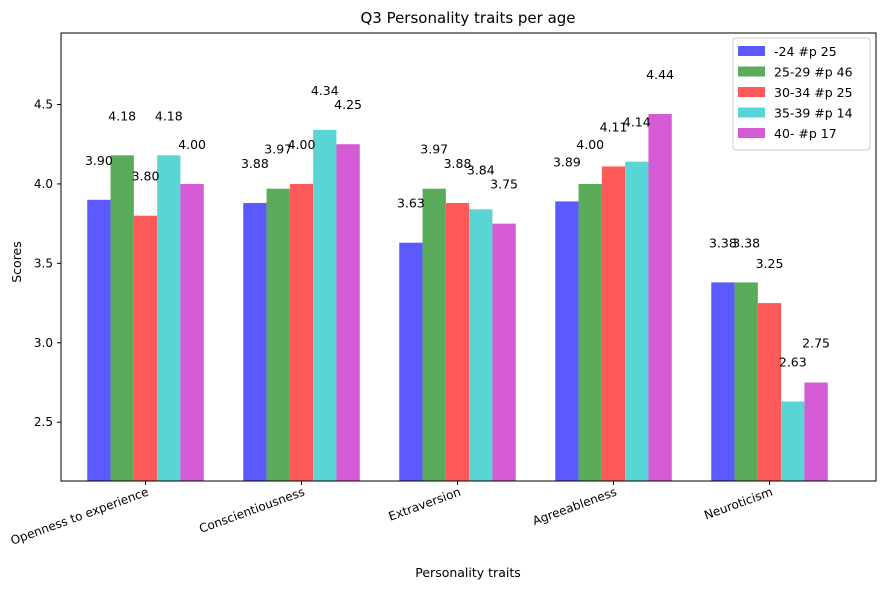  What do you see at coordinates (805, 51) in the screenshot?
I see `legend-label: -24 #p 25` at bounding box center [805, 51].